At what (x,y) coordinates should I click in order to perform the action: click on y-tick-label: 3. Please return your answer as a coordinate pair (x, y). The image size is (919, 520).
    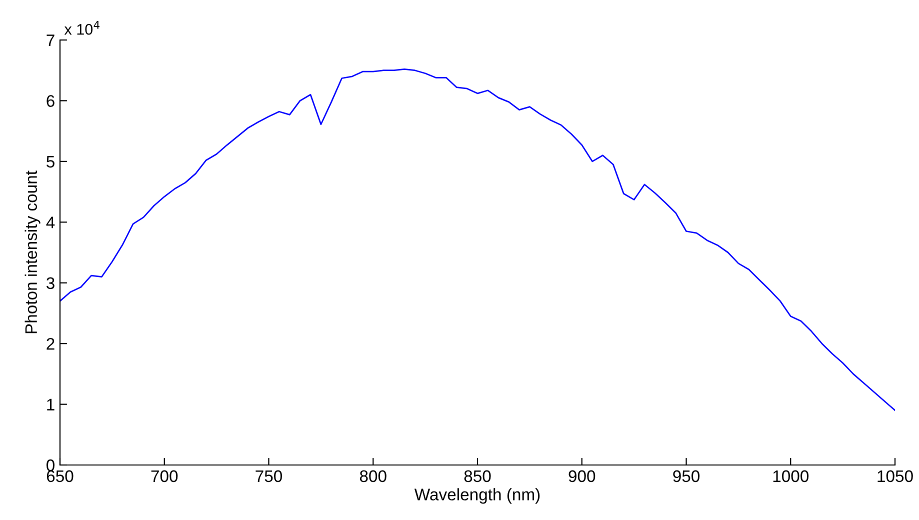
    Looking at the image, I should click on (50, 283).